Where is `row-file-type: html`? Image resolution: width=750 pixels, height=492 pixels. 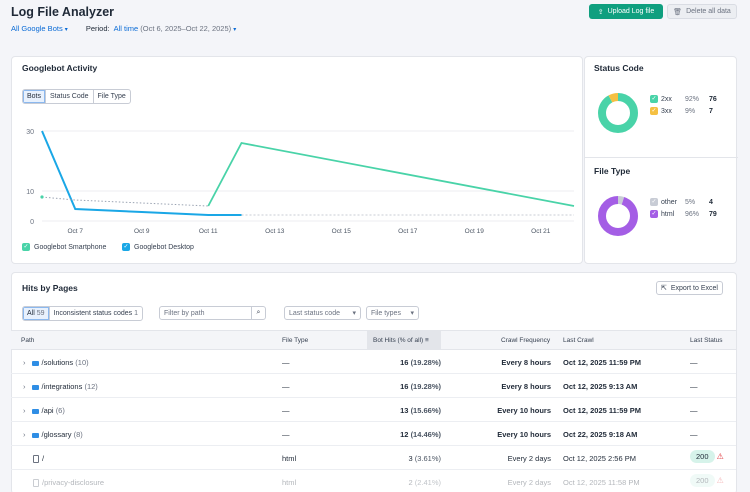
row-file-type: html is located at coordinates (289, 482).